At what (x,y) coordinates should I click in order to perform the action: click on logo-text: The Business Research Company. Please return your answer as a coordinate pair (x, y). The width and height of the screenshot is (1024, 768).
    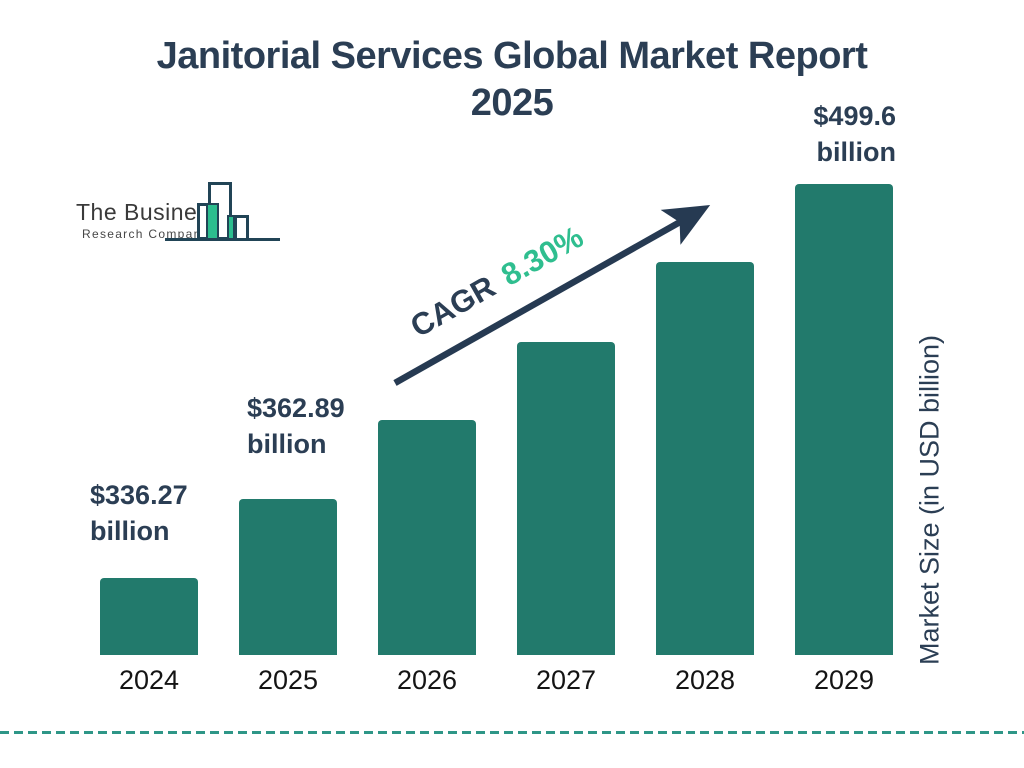
    Looking at the image, I should click on (148, 220).